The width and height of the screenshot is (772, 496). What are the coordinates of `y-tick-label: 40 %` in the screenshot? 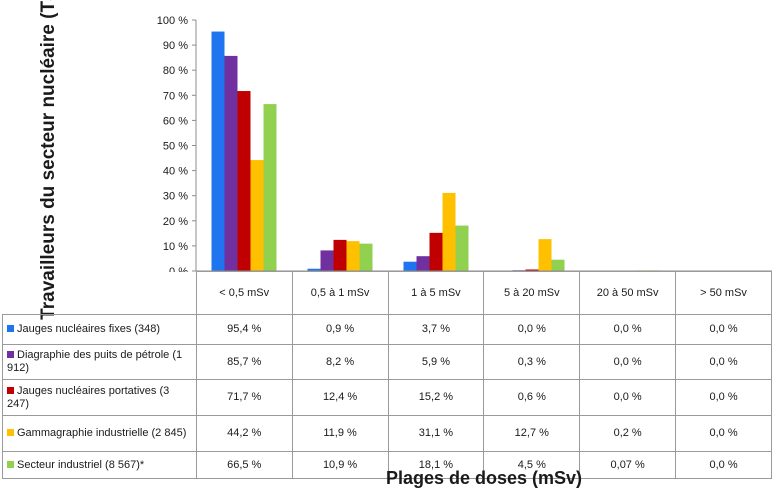 It's located at (175, 172).